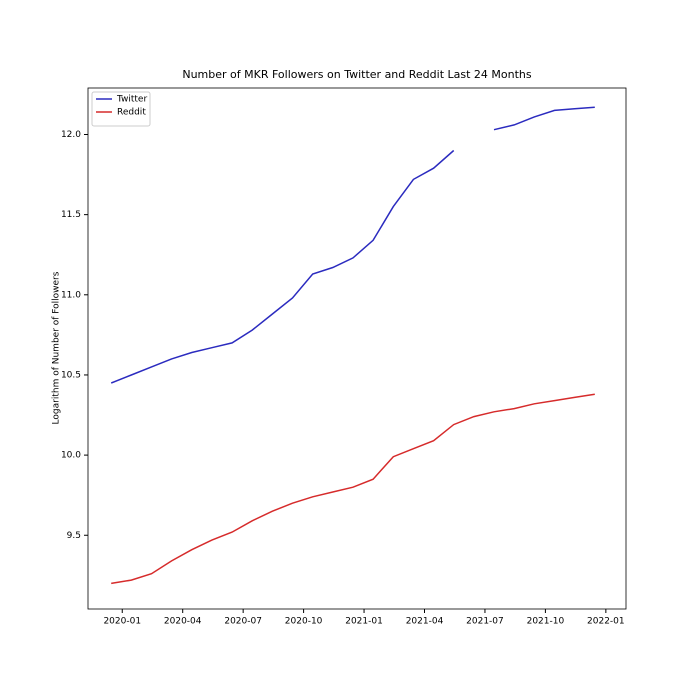  Describe the element at coordinates (131, 113) in the screenshot. I see `legend-label: Reddit` at that location.